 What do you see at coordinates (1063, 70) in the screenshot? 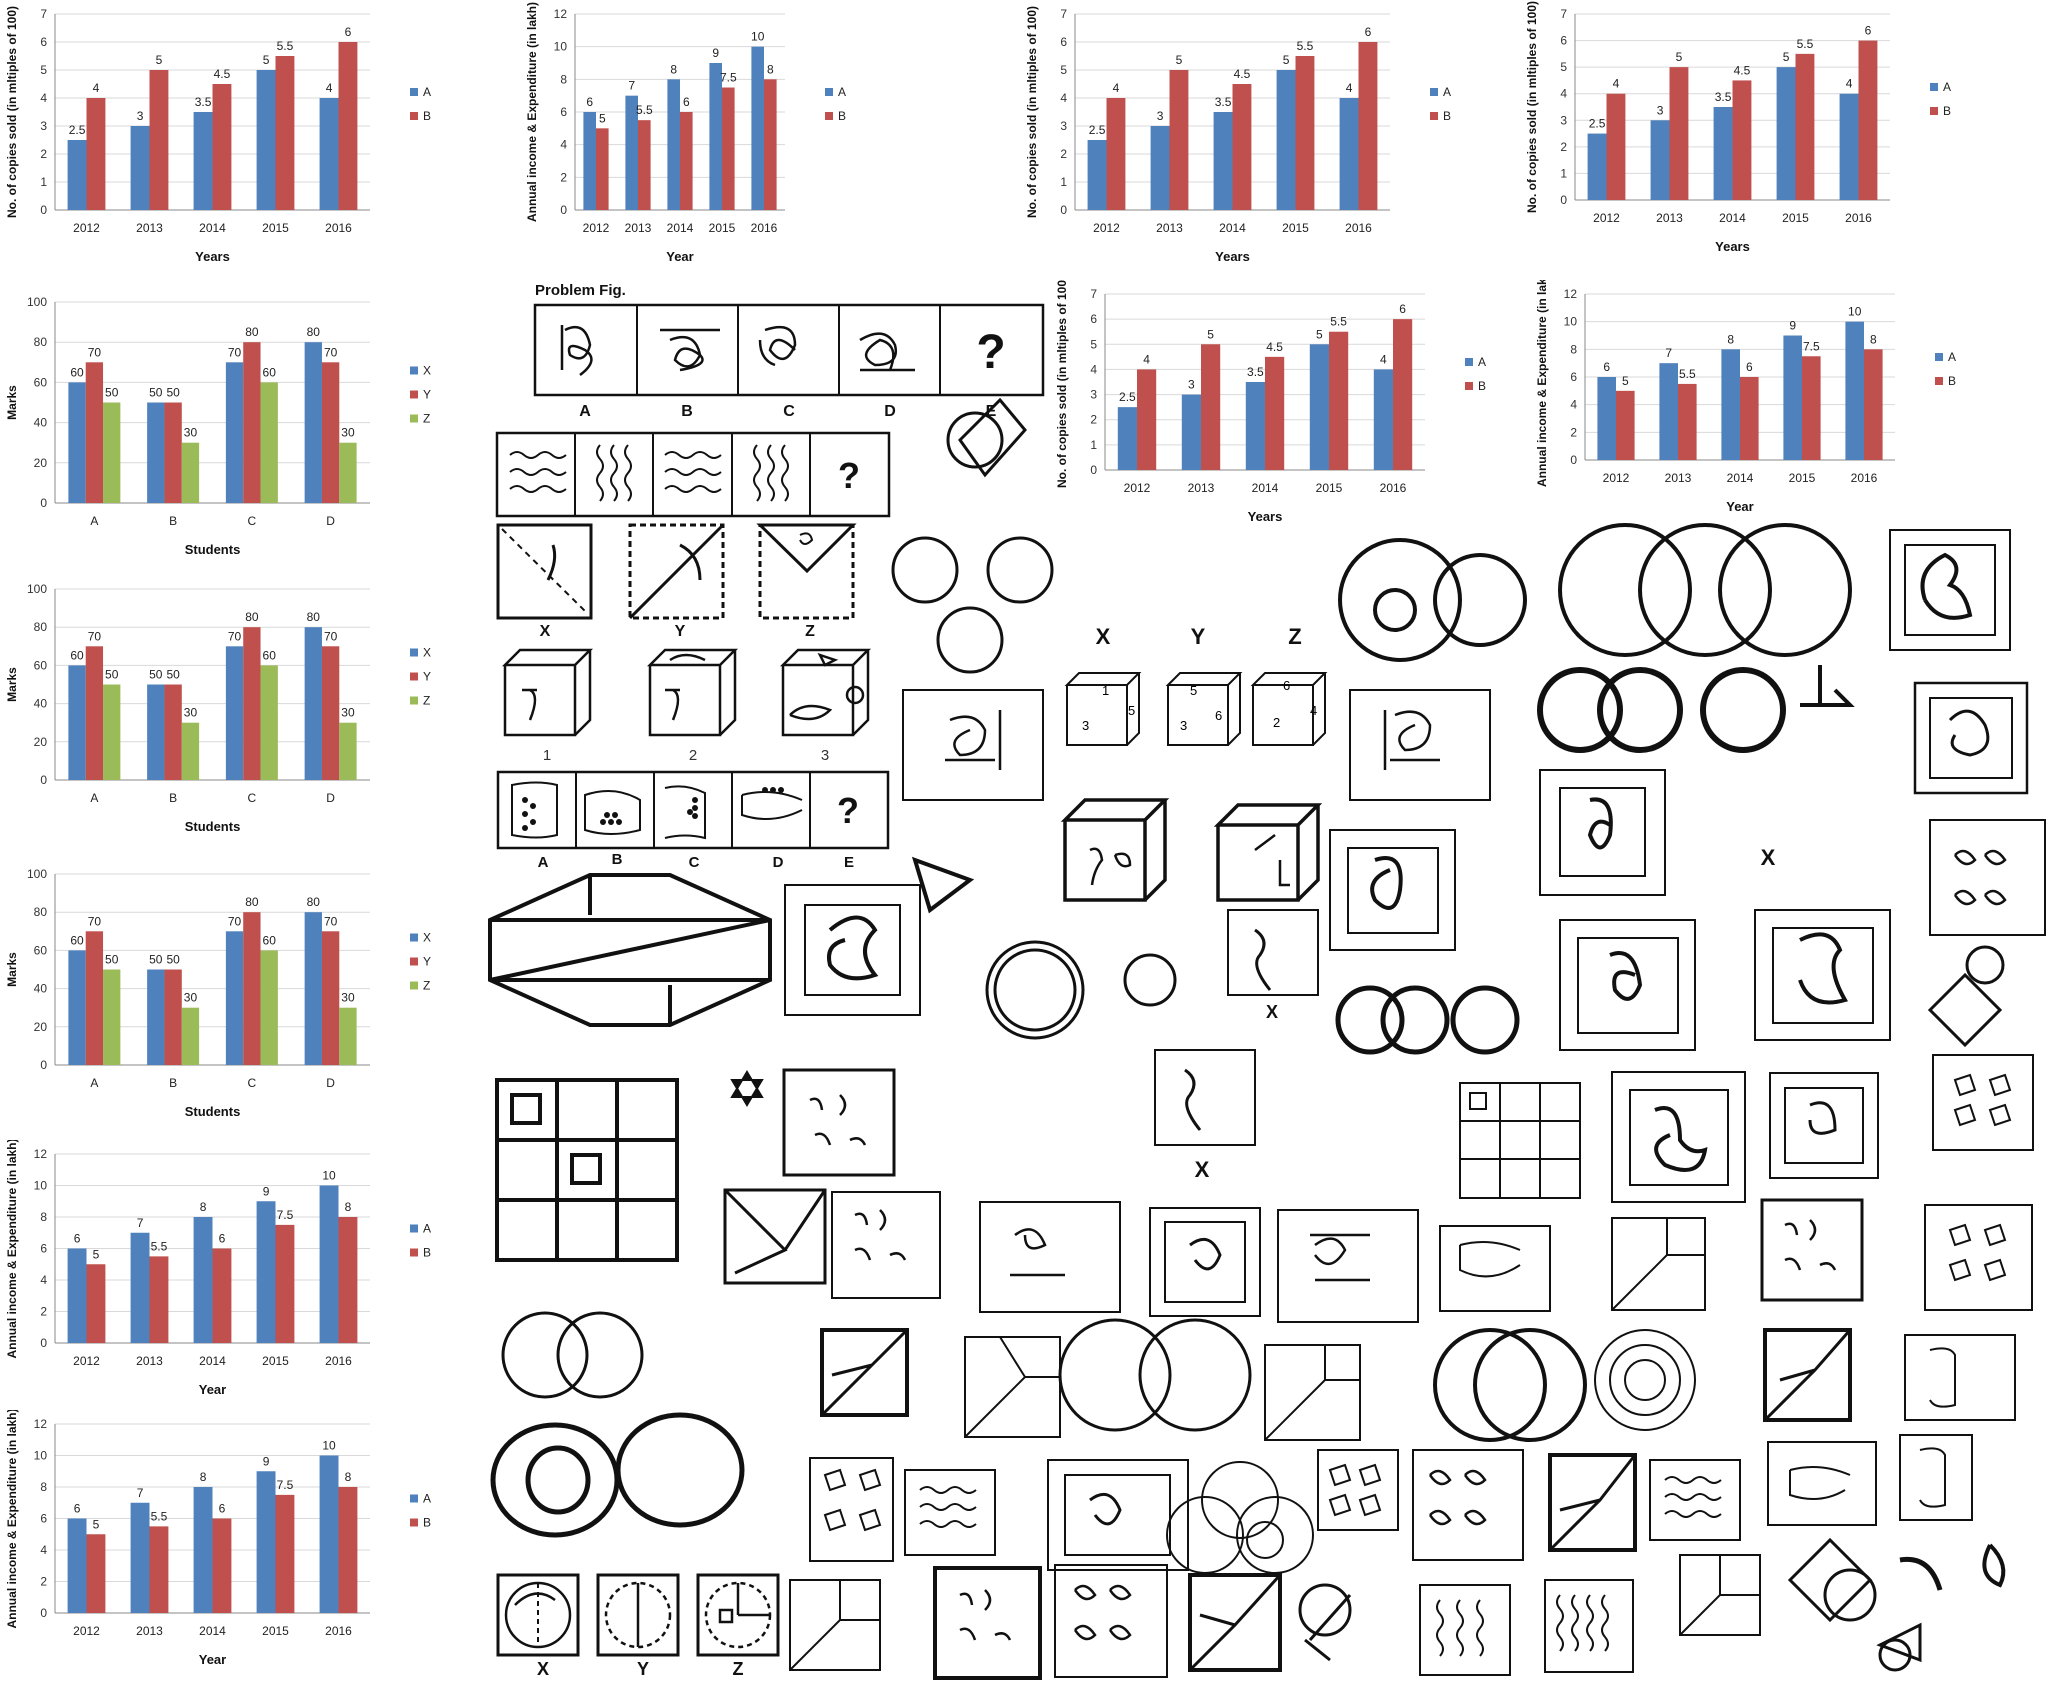
I see `y-tick-label: 5` at bounding box center [1063, 70].